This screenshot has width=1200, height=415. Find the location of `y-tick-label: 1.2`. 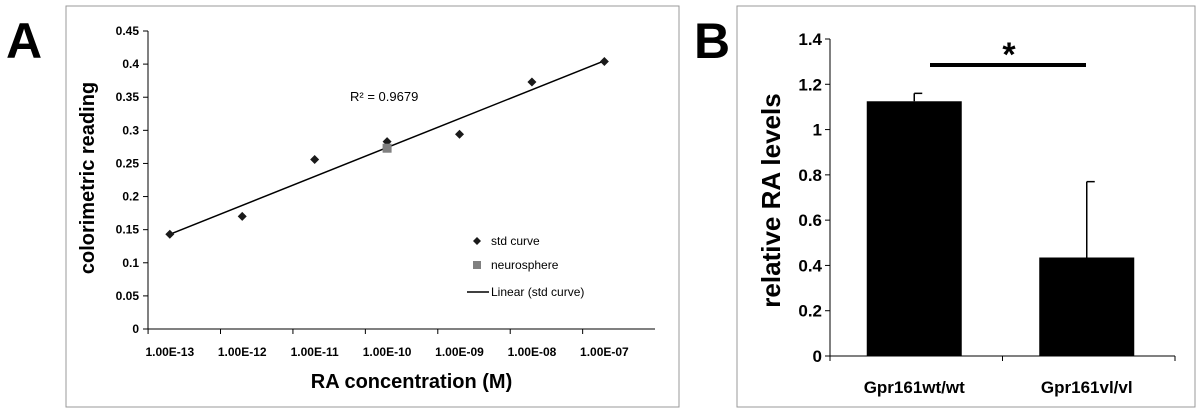

y-tick-label: 1.2 is located at coordinates (810, 84).